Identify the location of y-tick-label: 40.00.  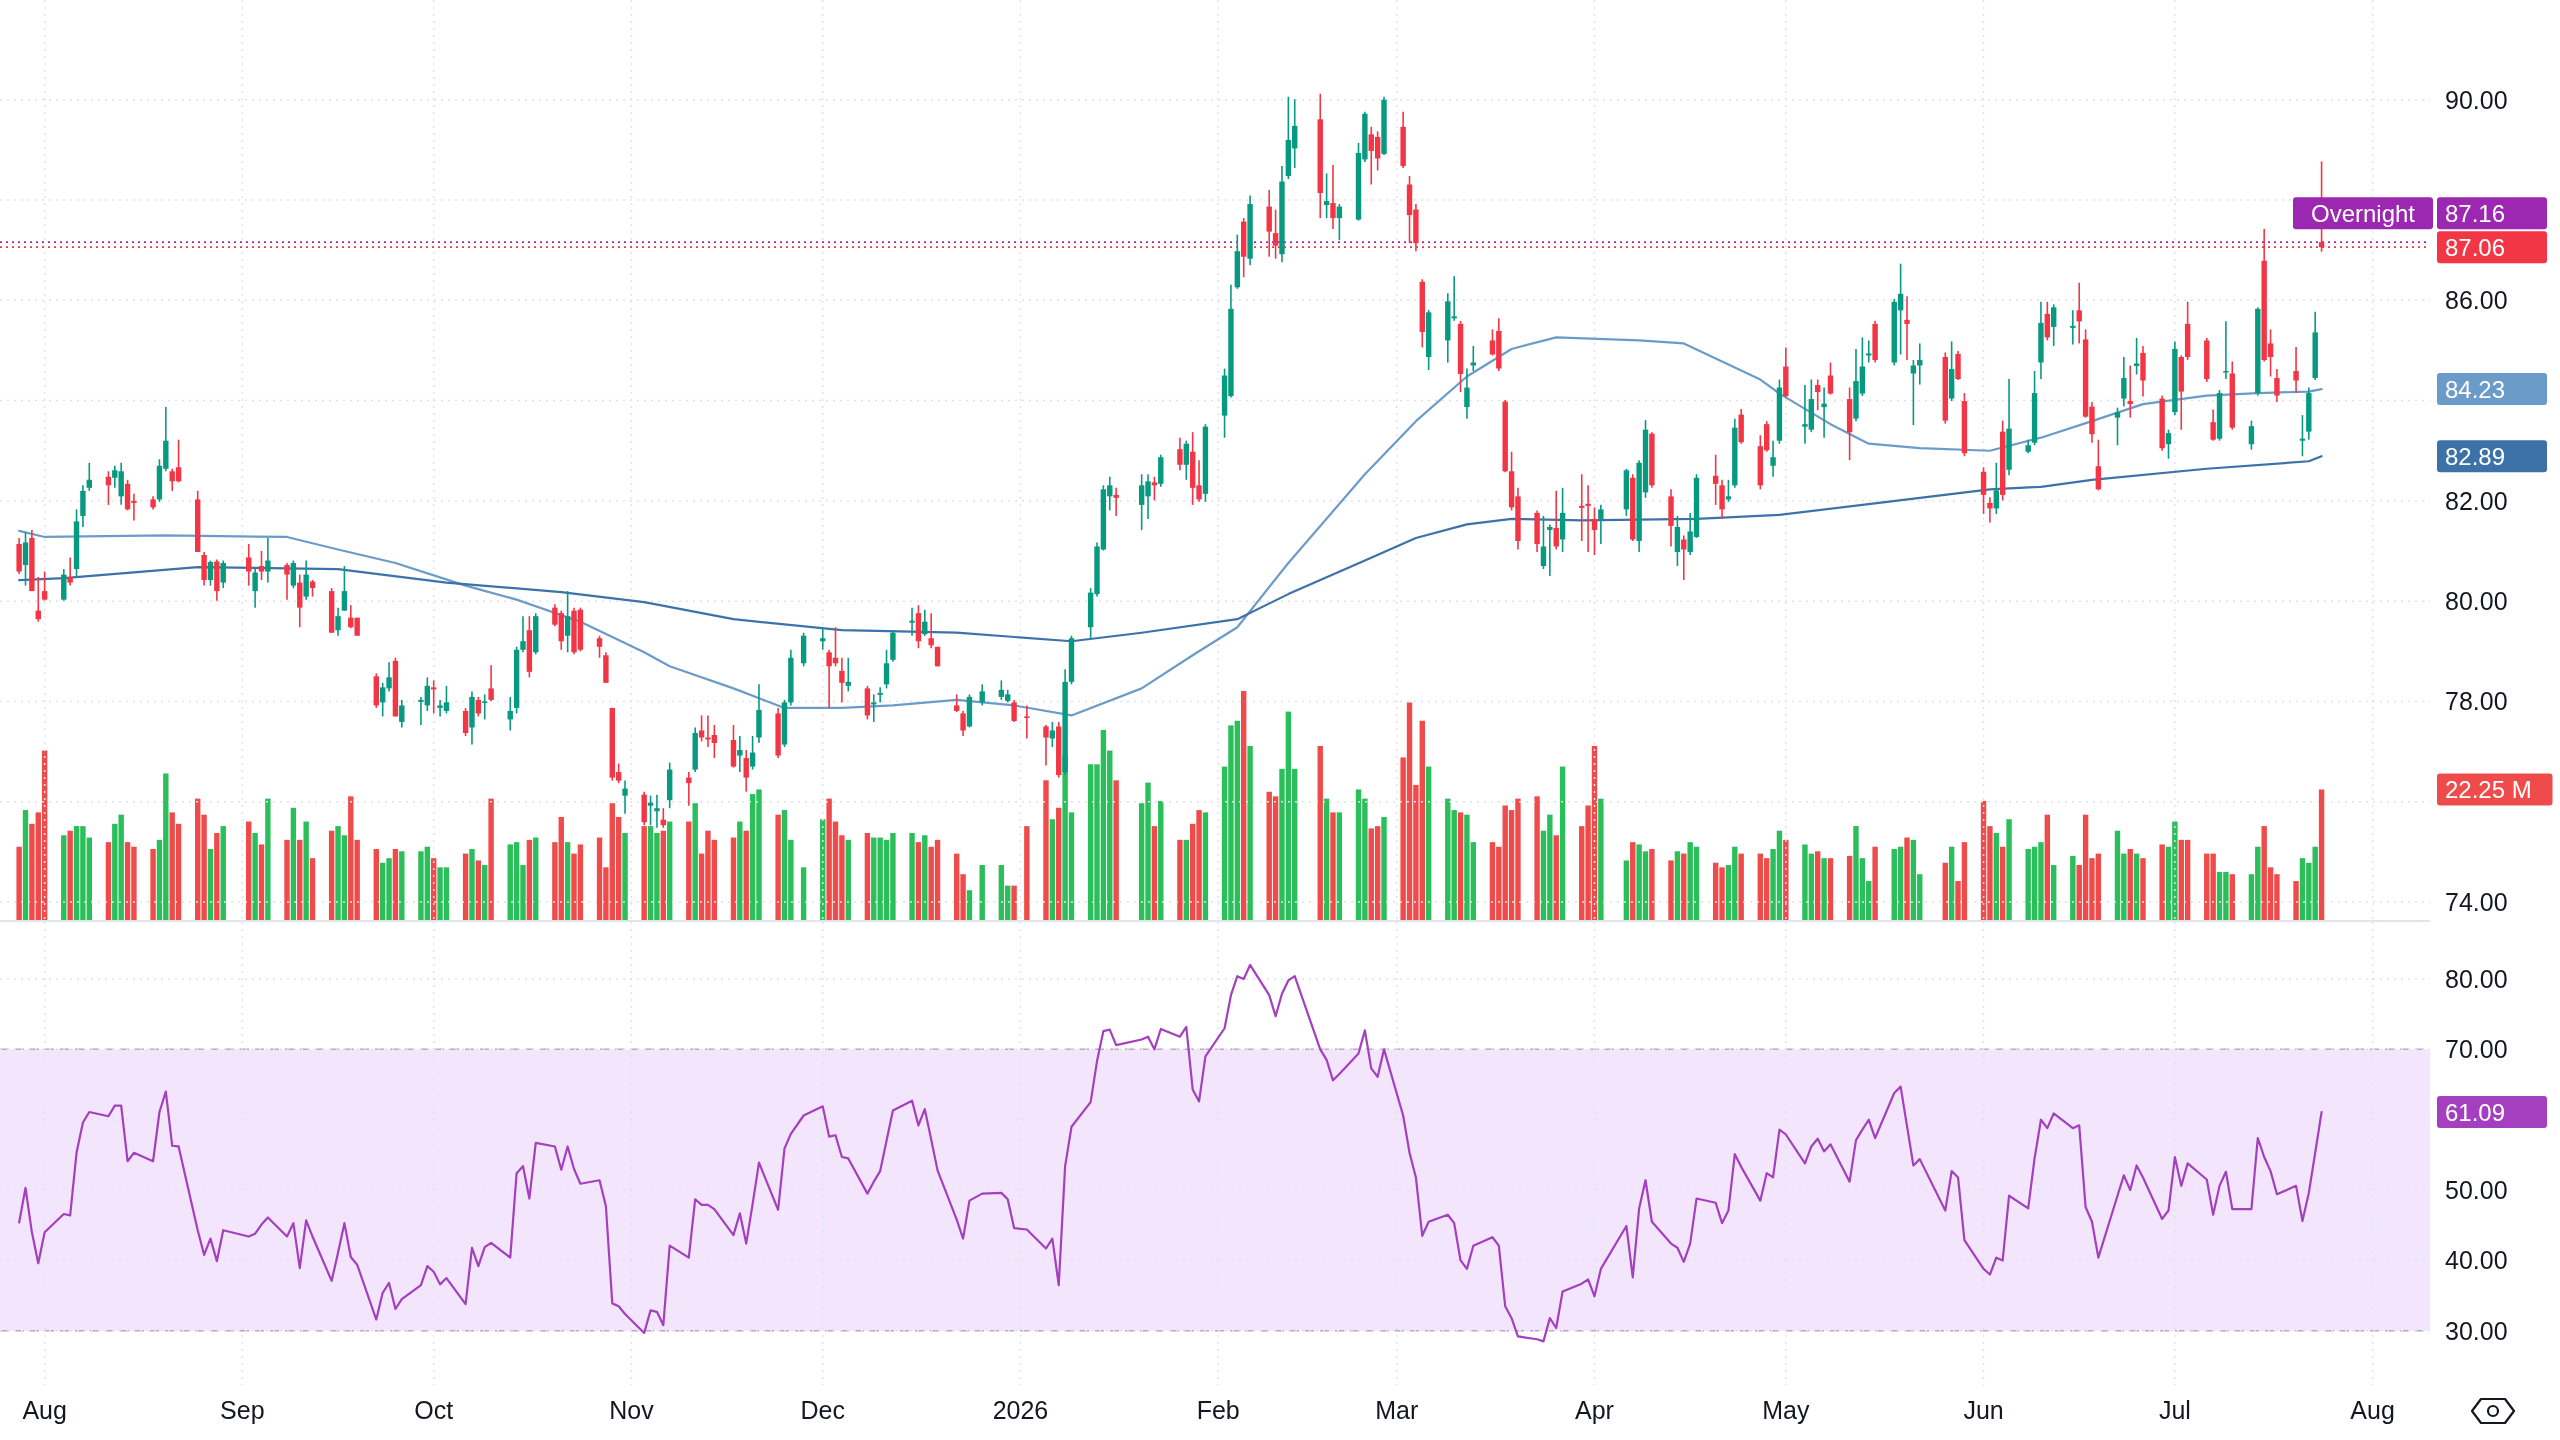
(2476, 1260).